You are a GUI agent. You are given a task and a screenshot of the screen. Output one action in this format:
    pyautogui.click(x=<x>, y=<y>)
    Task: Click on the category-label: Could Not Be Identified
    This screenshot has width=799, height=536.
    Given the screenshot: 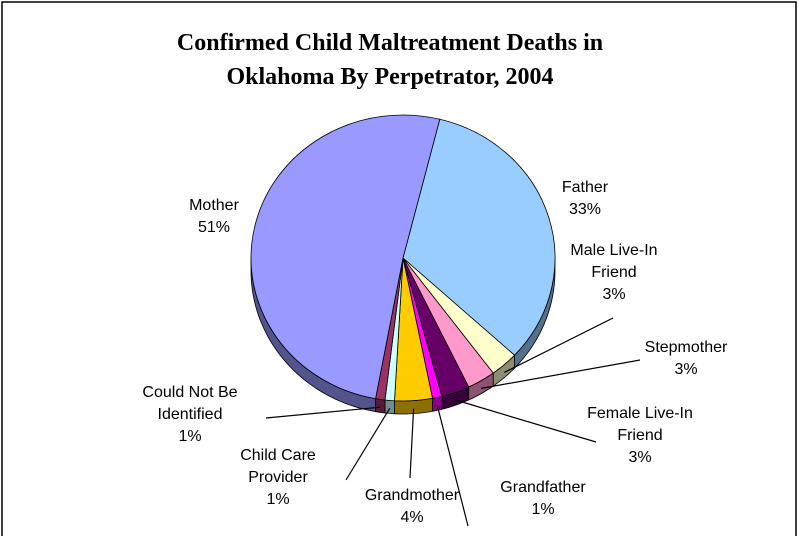 What is the action you would take?
    pyautogui.click(x=189, y=403)
    